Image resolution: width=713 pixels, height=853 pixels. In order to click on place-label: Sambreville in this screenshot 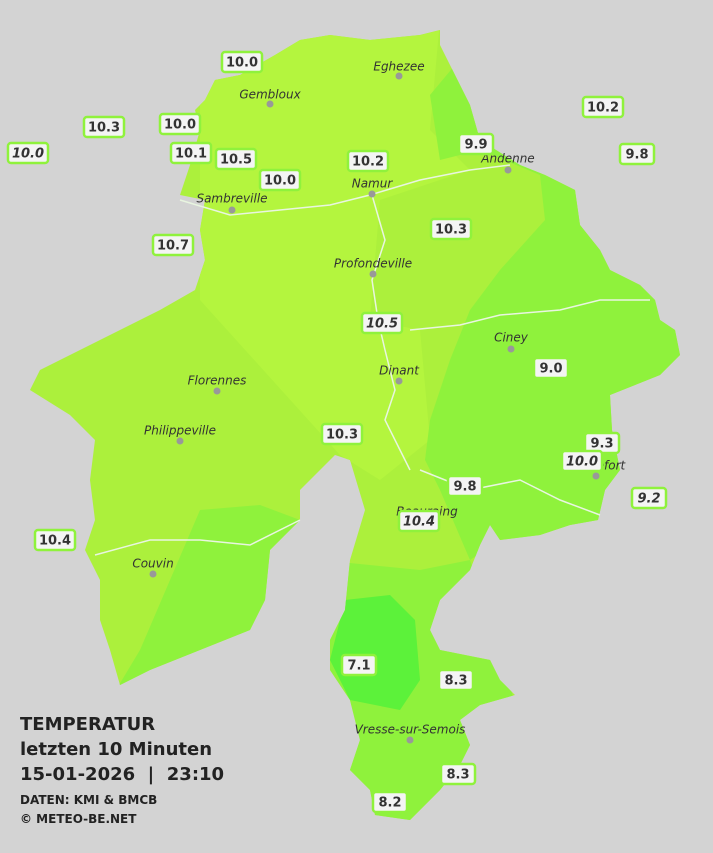, I will do `click(231, 199)`.